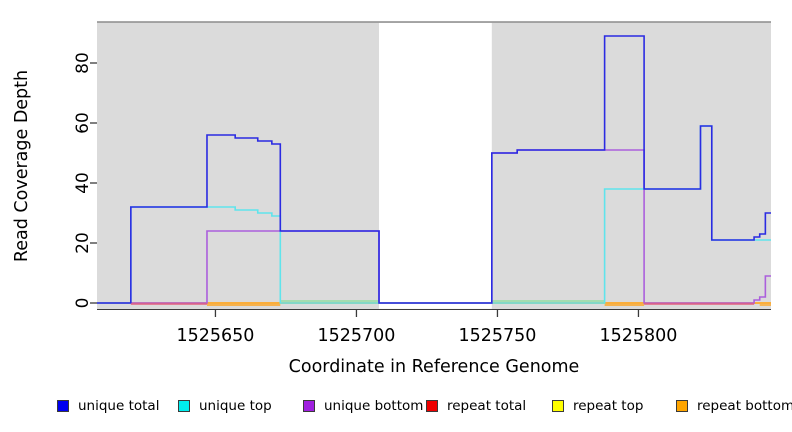 This screenshot has height=432, width=792. Describe the element at coordinates (235, 406) in the screenshot. I see `legend-label: unique top` at that location.